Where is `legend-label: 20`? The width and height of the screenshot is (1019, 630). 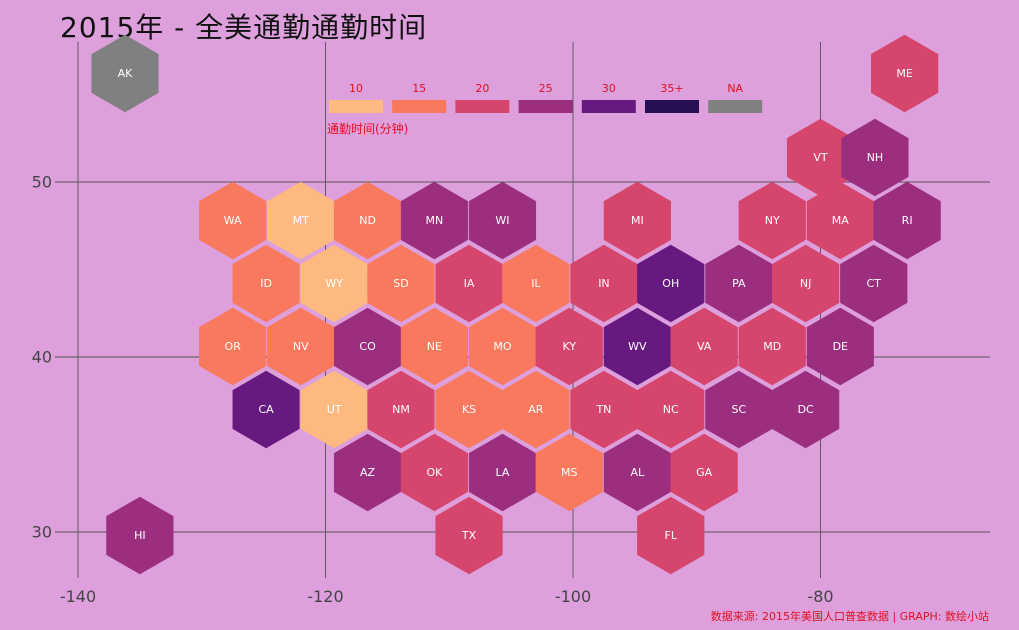 legend-label: 20 is located at coordinates (482, 88).